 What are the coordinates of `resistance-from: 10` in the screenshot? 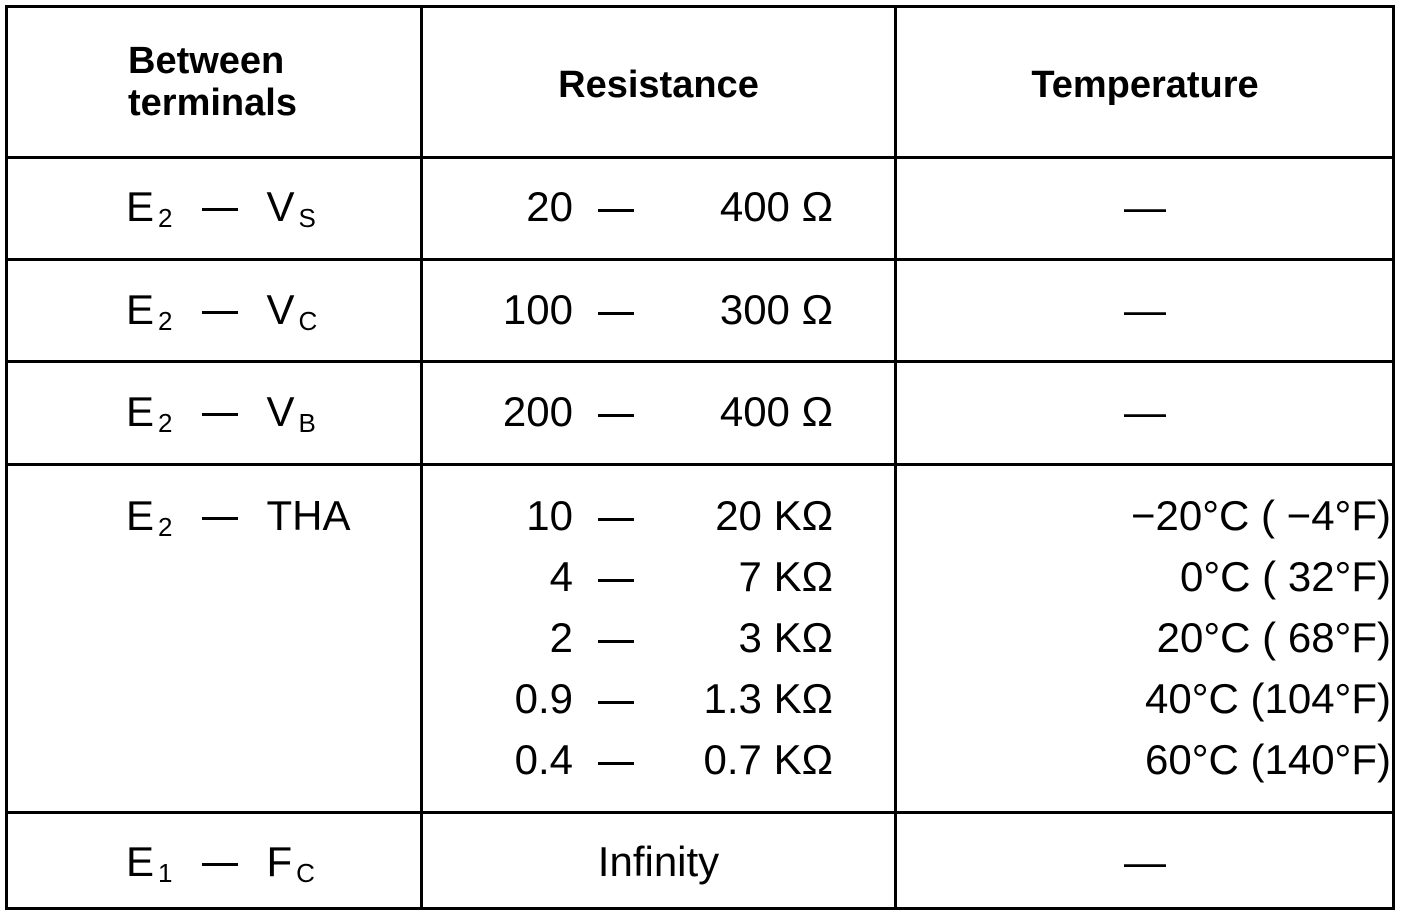 It's located at (549, 515).